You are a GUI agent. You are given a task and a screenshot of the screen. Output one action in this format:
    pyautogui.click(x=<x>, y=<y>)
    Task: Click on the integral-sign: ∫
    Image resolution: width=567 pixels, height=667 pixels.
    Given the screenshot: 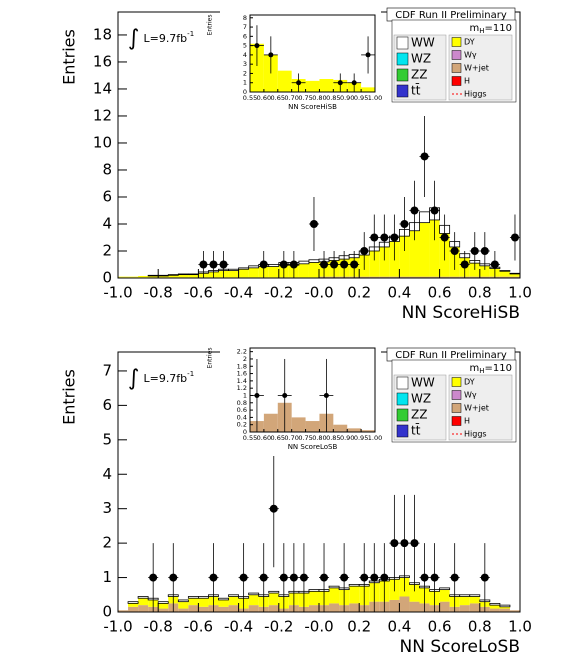 What is the action you would take?
    pyautogui.click(x=133, y=378)
    